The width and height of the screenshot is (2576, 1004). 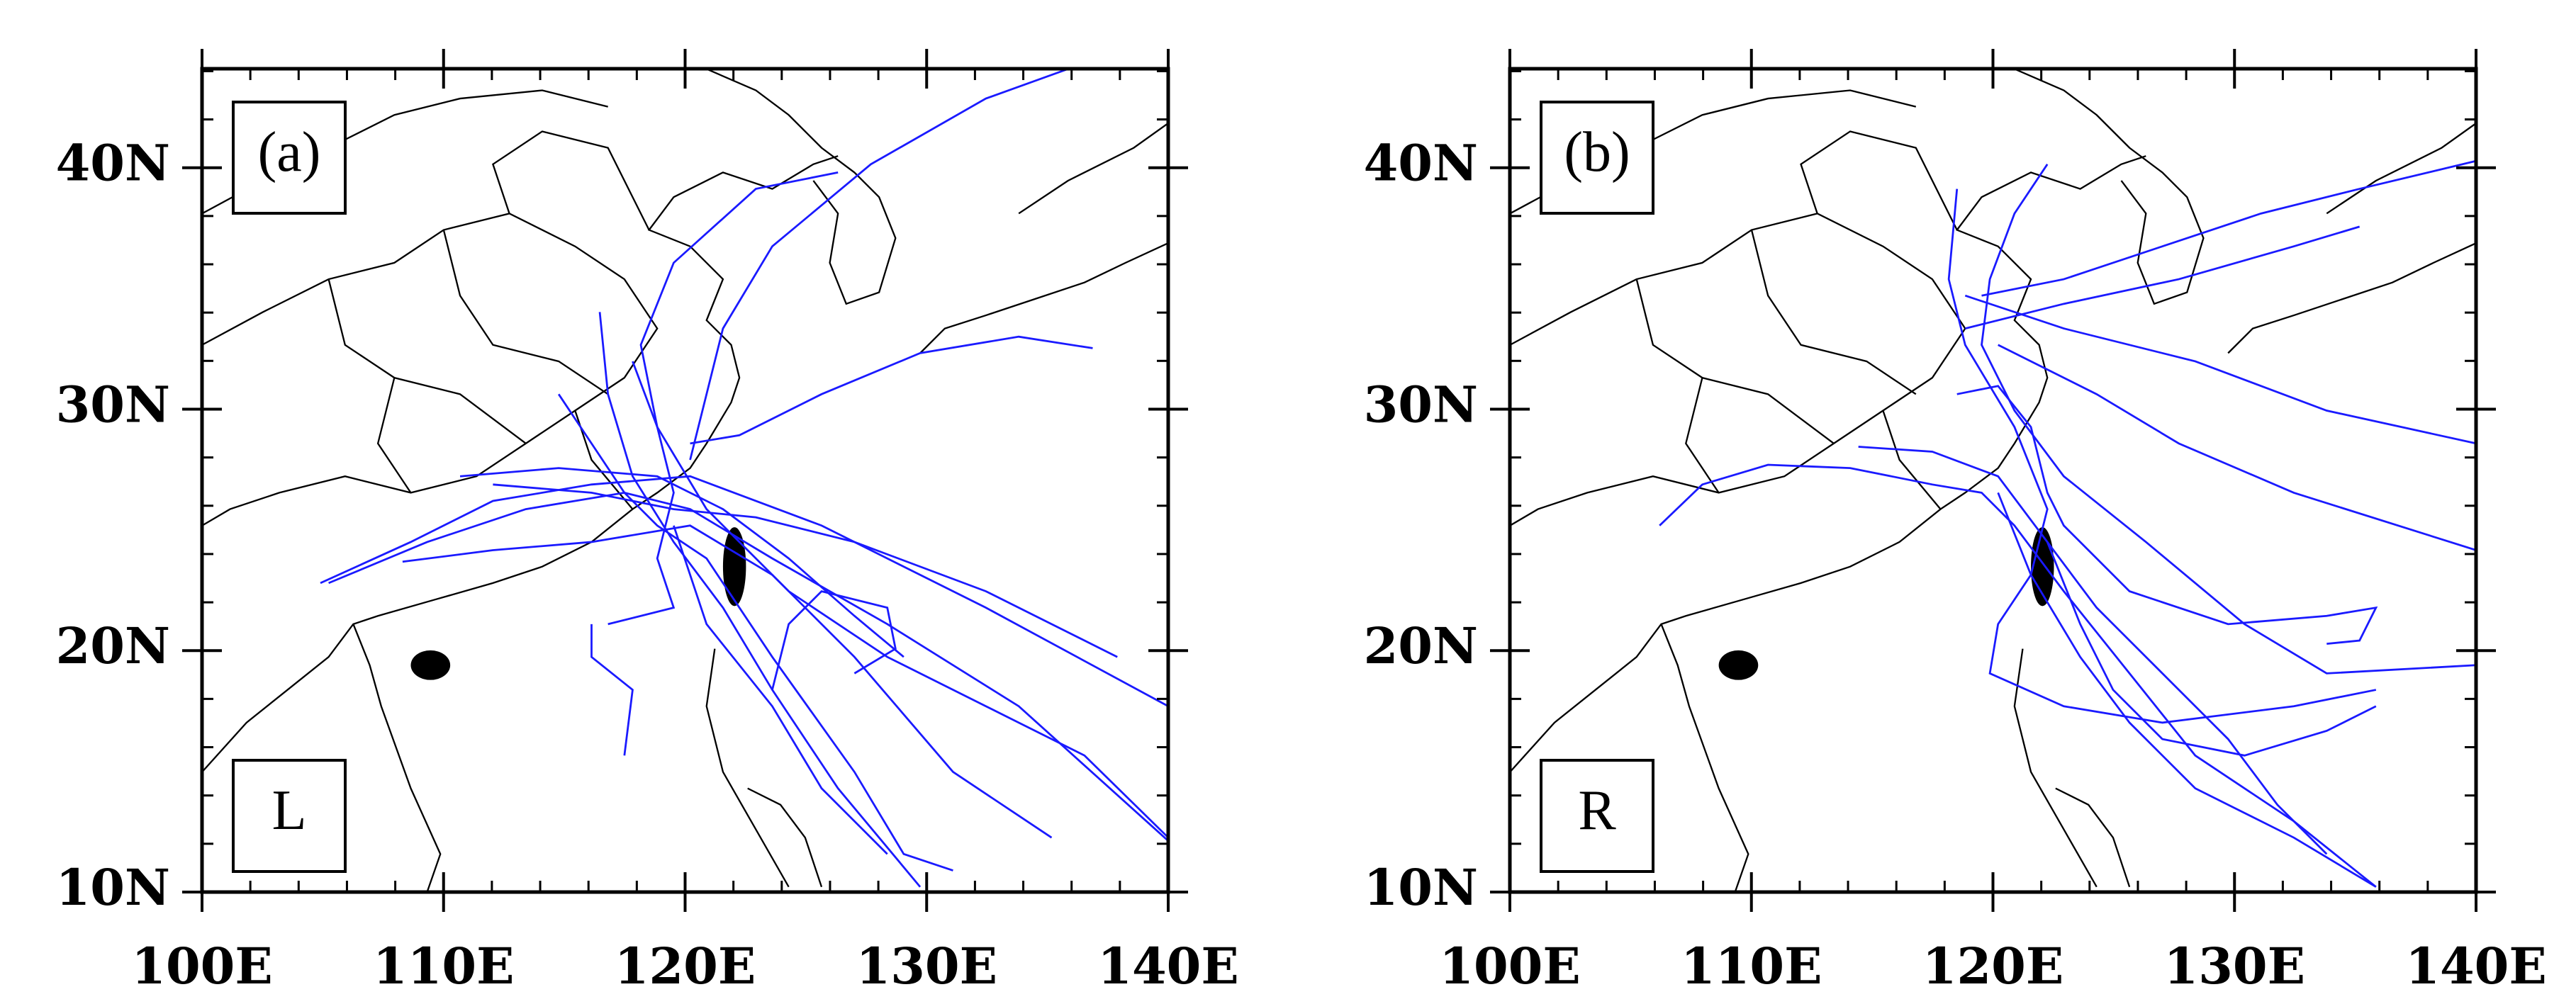 I want to click on panel-tag: L, so click(x=289, y=811).